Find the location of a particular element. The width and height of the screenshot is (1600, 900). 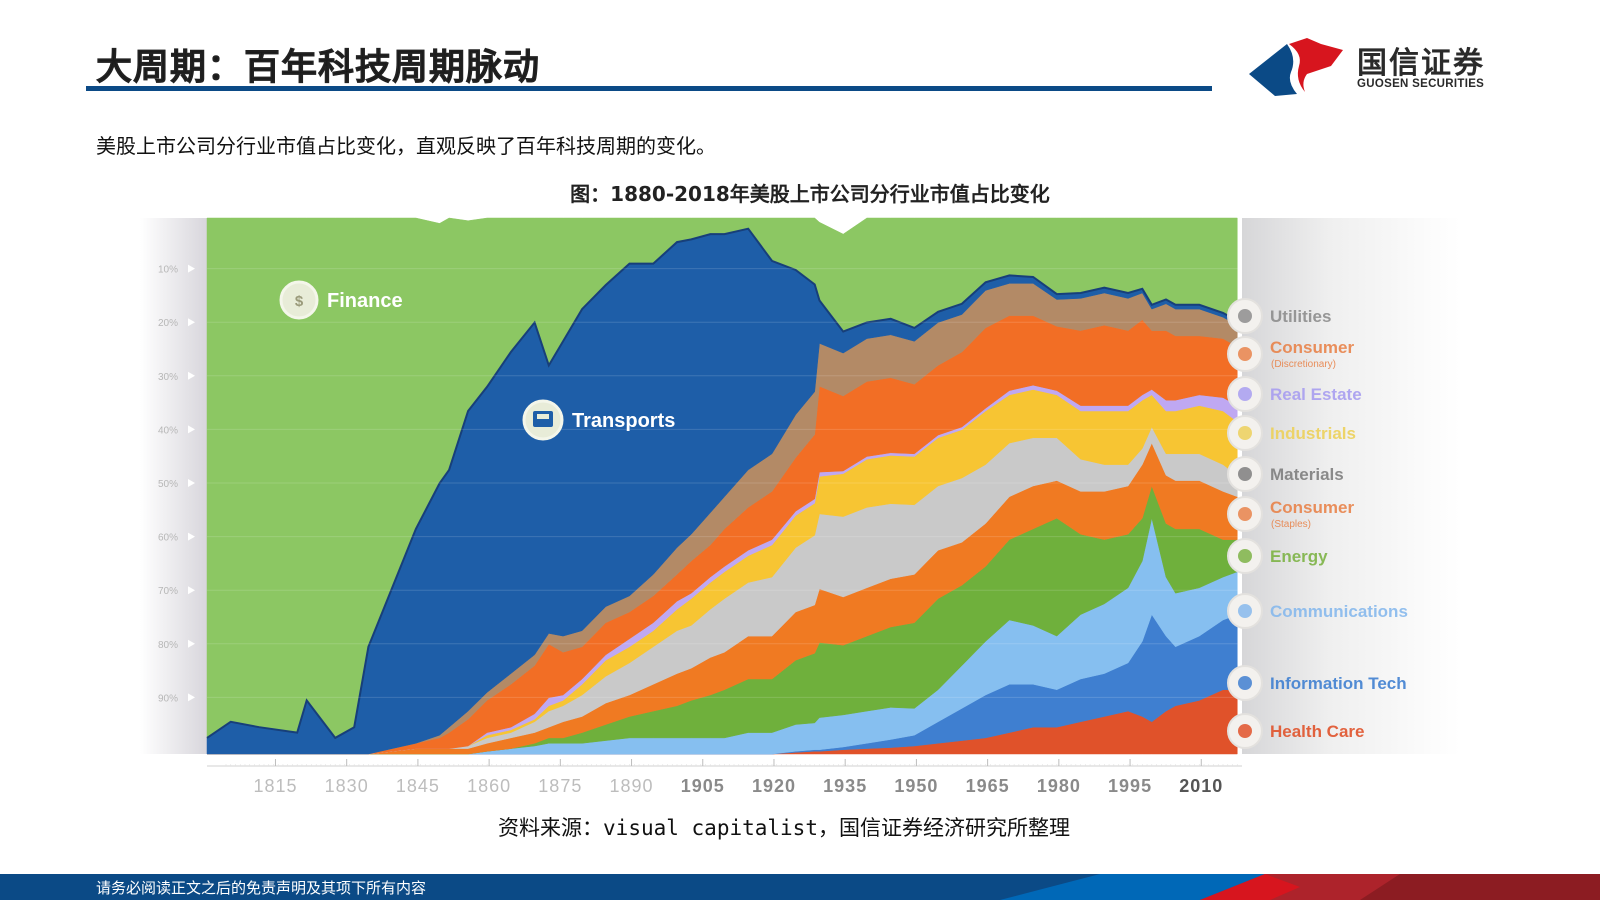

title-divider is located at coordinates (649, 88).